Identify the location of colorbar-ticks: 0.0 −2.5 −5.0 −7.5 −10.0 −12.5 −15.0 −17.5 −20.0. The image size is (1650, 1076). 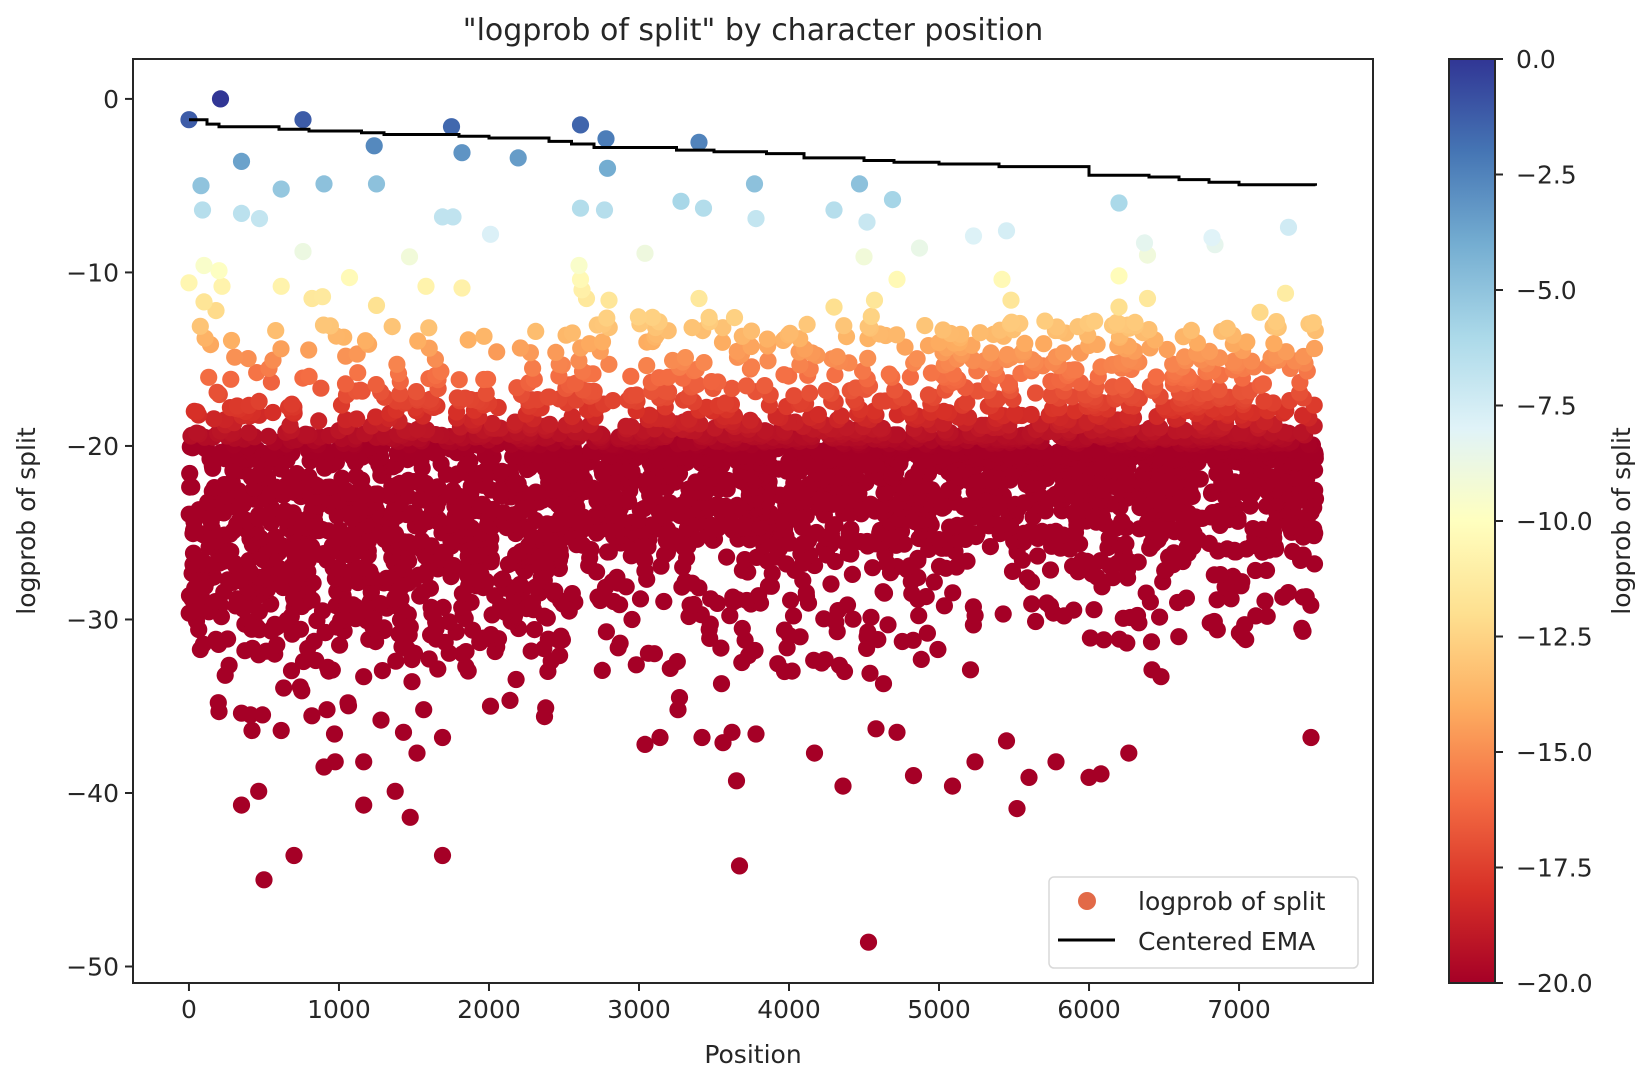
(1544, 521).